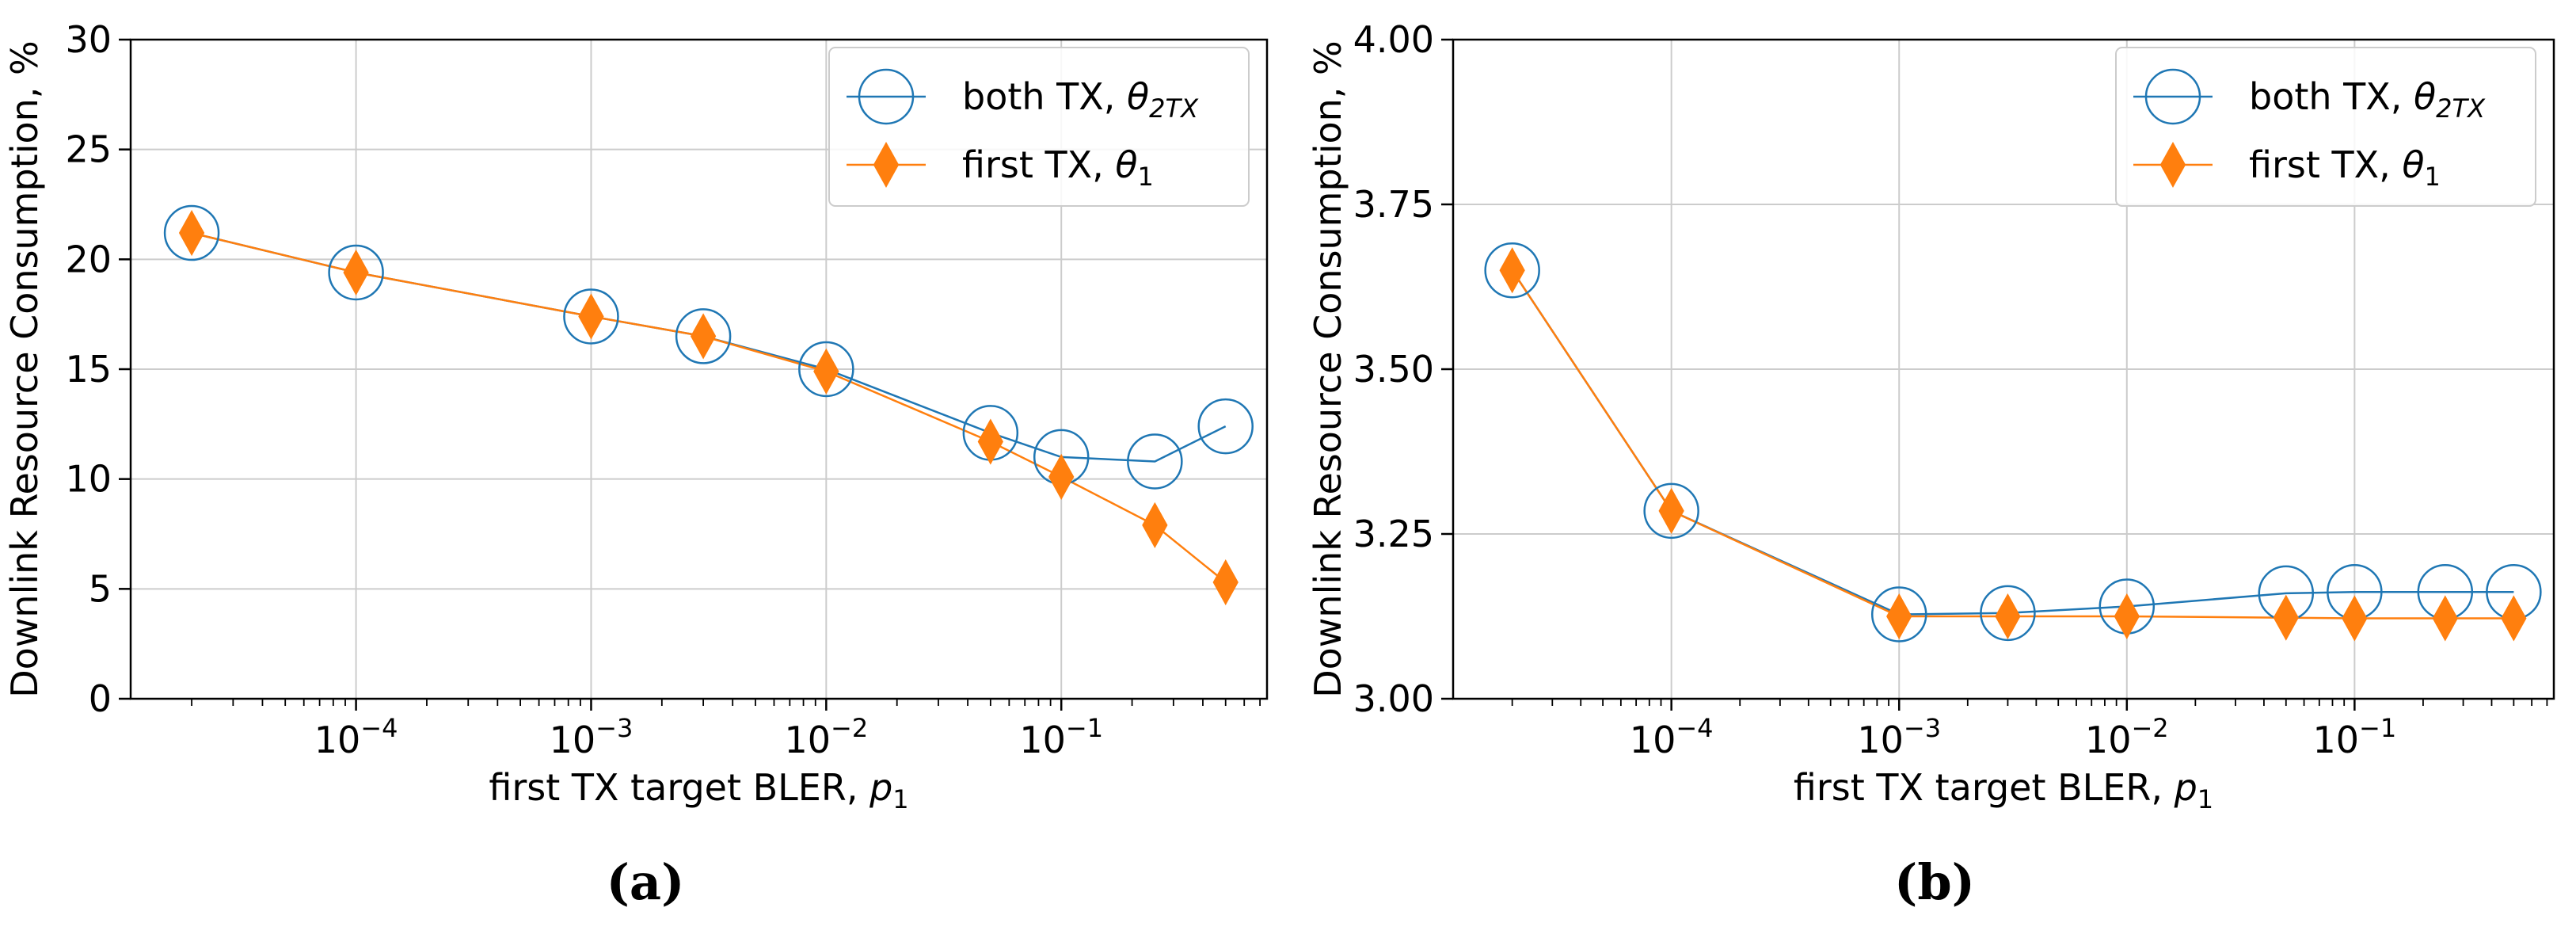 This screenshot has height=938, width=2576. I want to click on y-tick-label: 3.25, so click(1393, 534).